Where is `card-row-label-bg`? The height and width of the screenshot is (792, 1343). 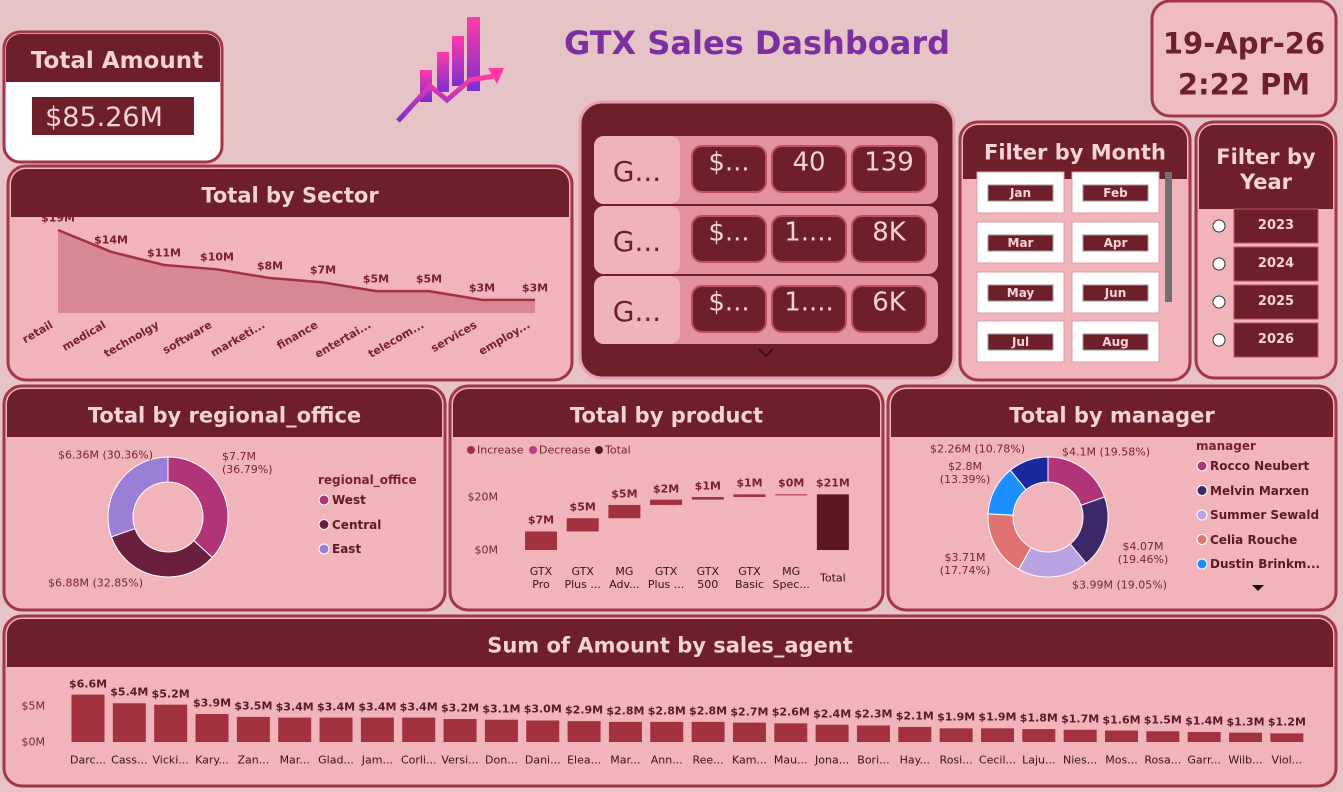
card-row-label-bg is located at coordinates (637, 240).